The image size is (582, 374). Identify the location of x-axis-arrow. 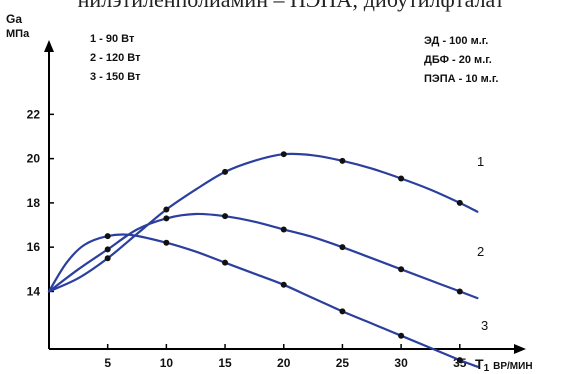
(520, 349).